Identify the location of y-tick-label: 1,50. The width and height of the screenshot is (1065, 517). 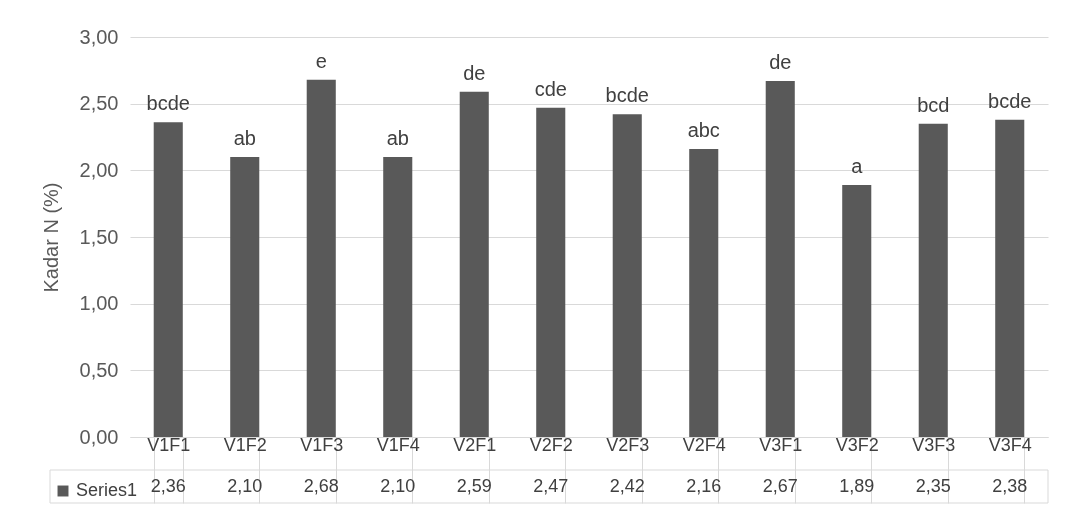
(99, 236).